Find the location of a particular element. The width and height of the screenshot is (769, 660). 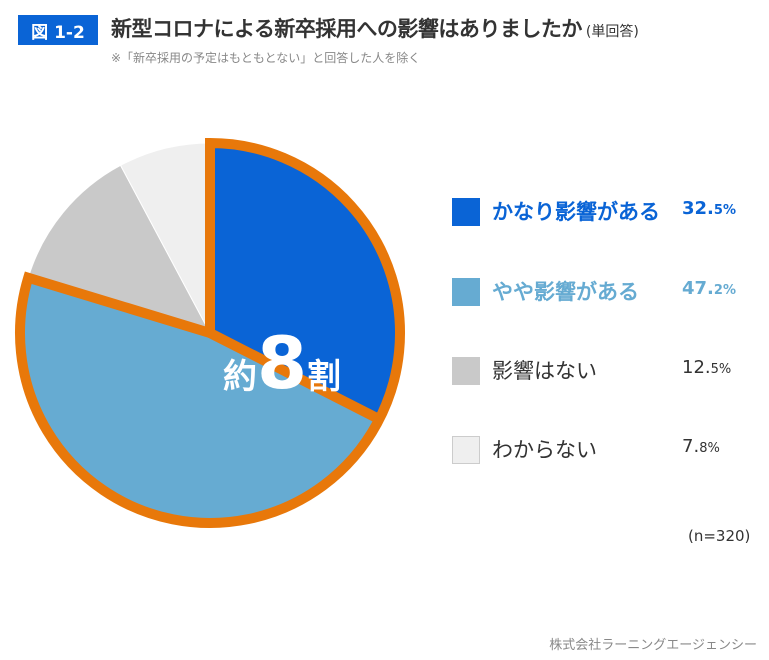

legend-value-1-unit: % is located at coordinates (729, 290).